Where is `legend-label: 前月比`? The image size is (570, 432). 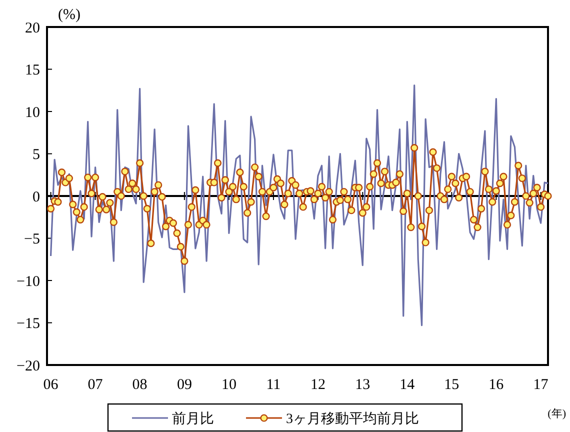
legend-label: 前月比 is located at coordinates (193, 418).